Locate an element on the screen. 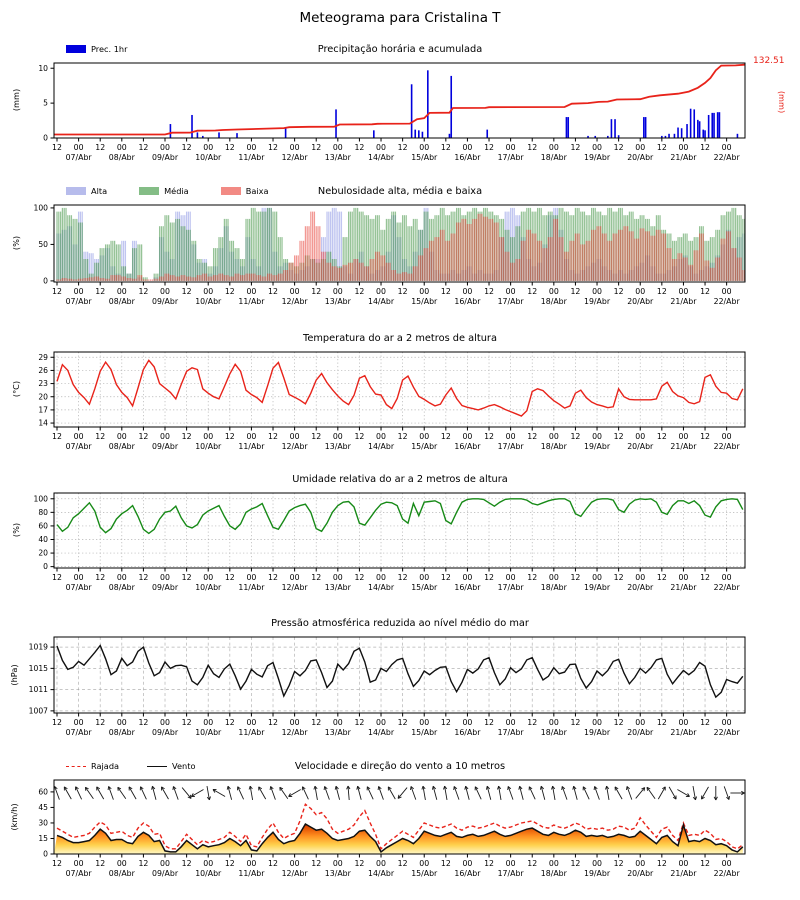  cloud-ylabel: (%) is located at coordinates (16, 243).